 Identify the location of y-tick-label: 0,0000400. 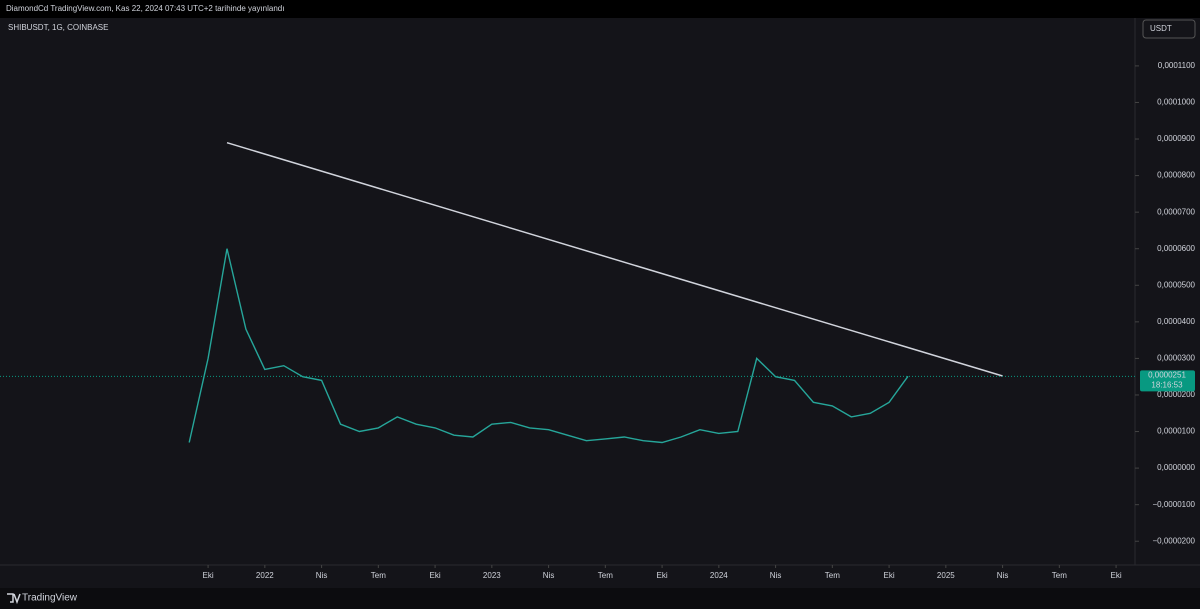
(1176, 321).